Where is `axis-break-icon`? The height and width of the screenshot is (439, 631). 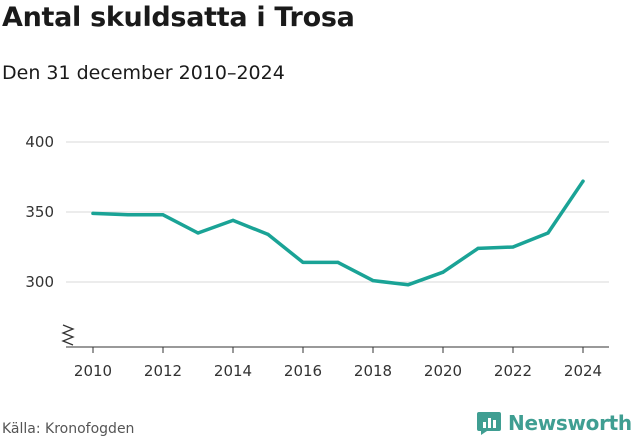
axis-break-icon is located at coordinates (68, 335).